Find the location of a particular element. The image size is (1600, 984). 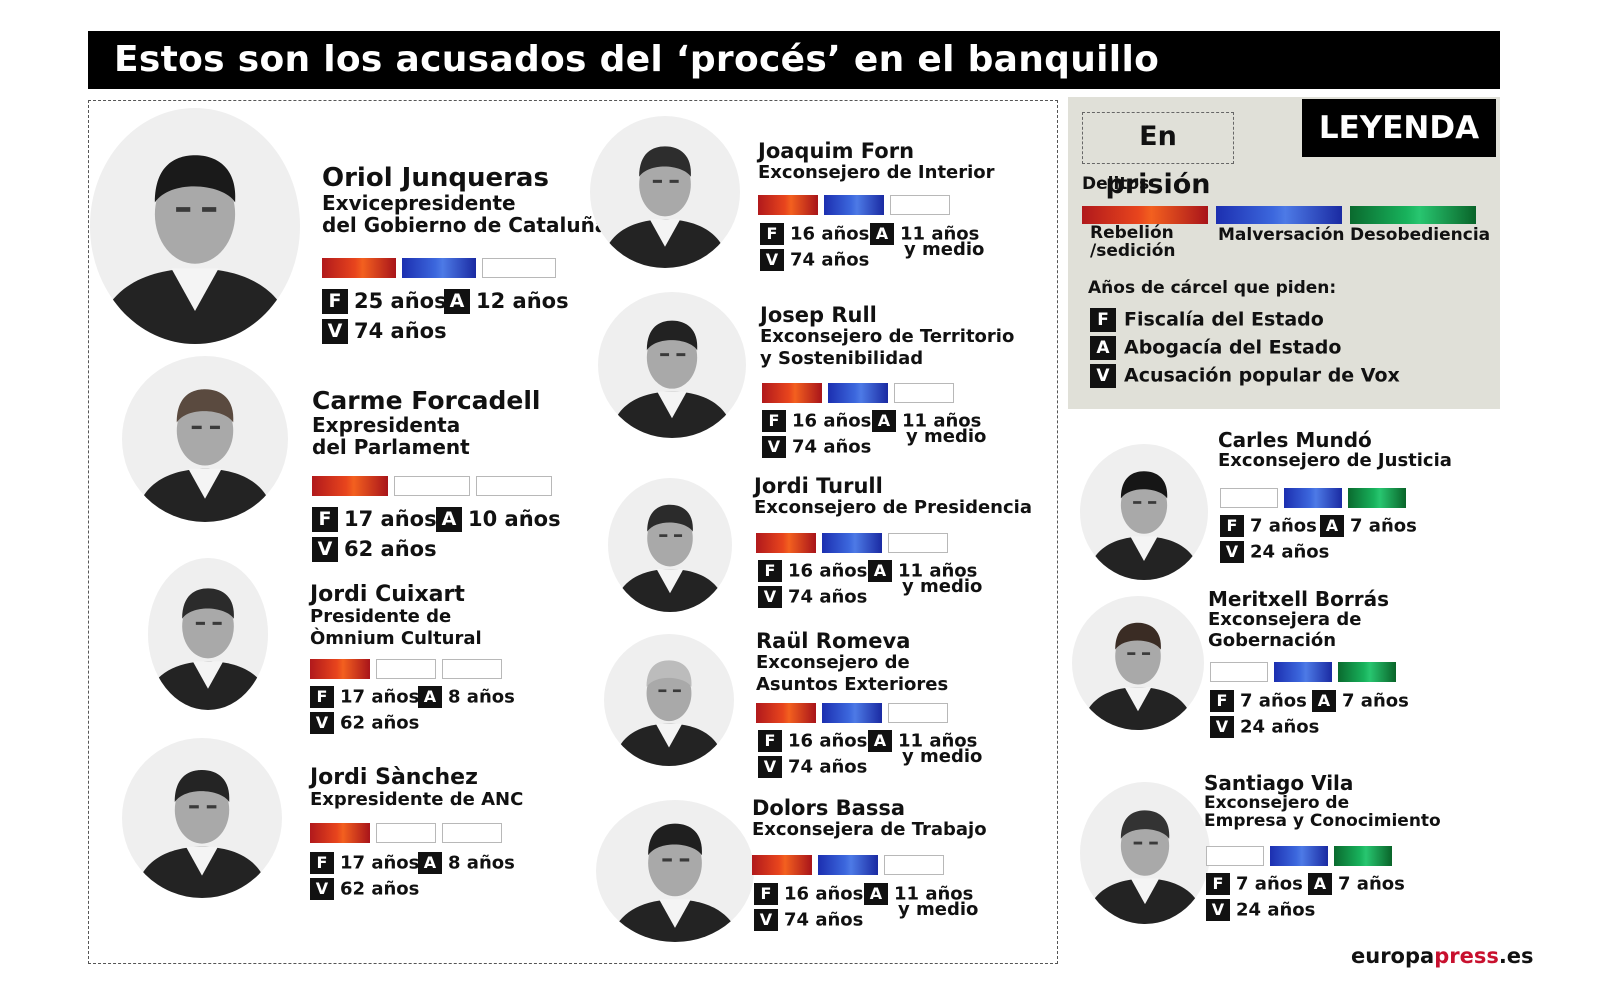

defendant-role: Exconsejero de Justicia is located at coordinates (1335, 460).